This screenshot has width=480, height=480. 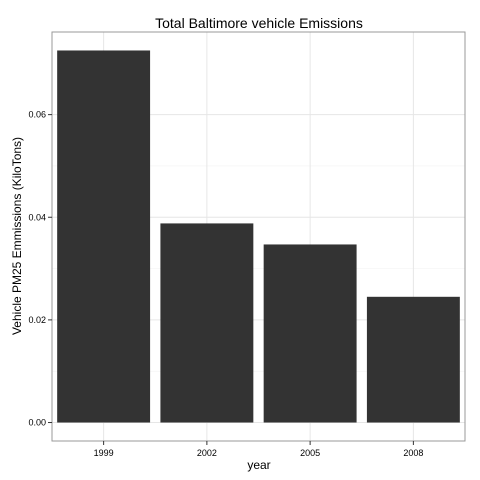 I want to click on x-tick-label: 1999, so click(x=104, y=453).